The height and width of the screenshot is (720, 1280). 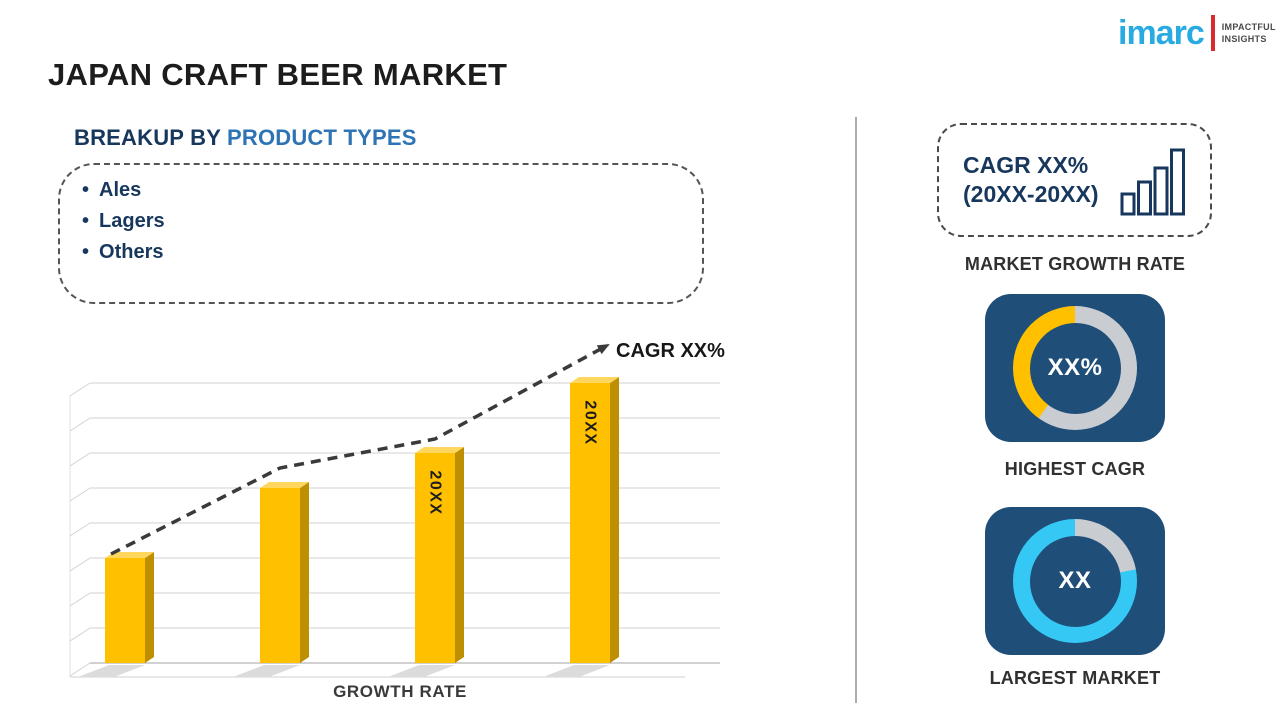 What do you see at coordinates (392, 190) in the screenshot?
I see `list-item: • Ales` at bounding box center [392, 190].